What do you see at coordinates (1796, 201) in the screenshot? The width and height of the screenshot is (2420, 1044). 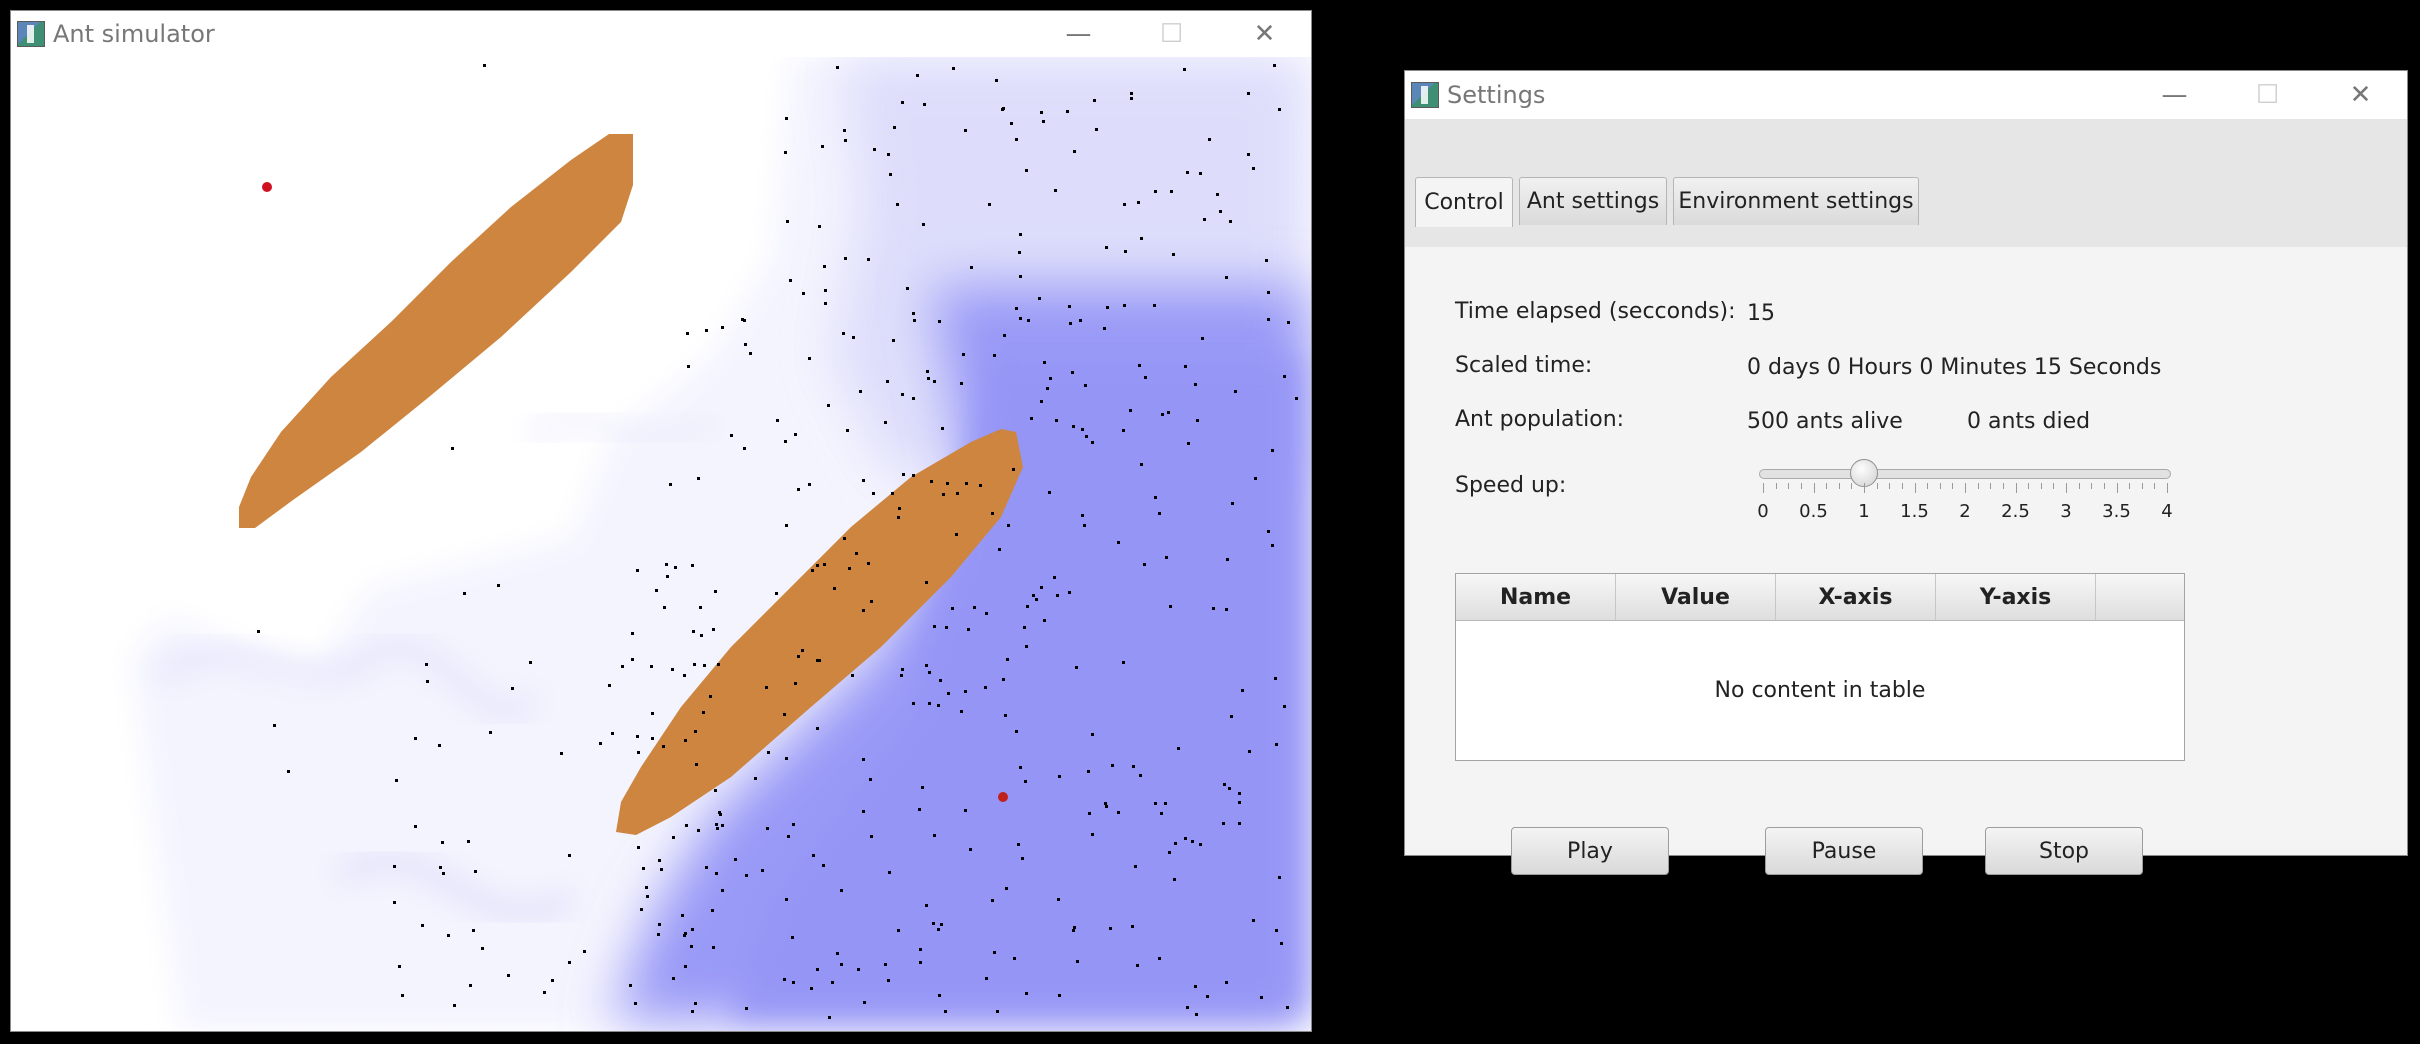 I see `tab-environment-settings: Environment settings` at bounding box center [1796, 201].